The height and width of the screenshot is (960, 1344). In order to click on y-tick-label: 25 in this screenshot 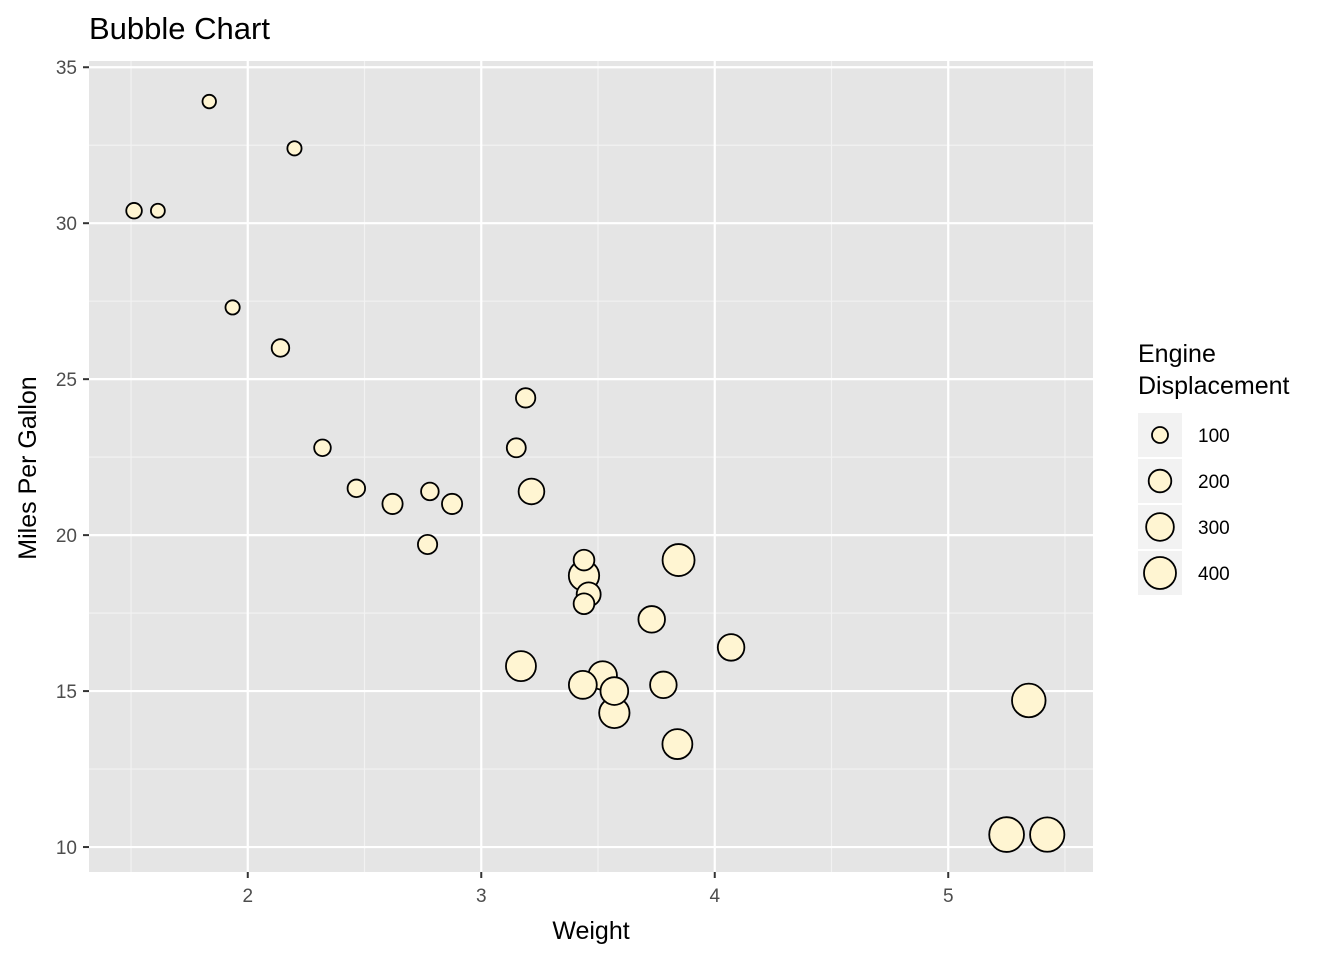, I will do `click(66, 380)`.